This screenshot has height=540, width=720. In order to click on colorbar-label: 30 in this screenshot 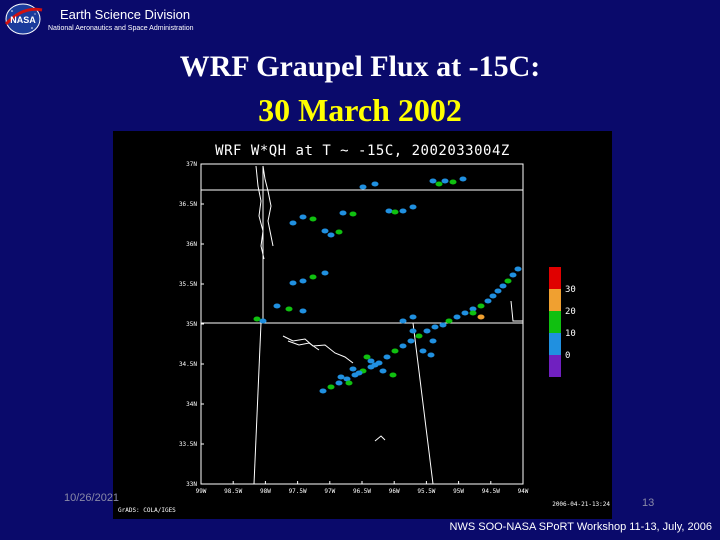, I will do `click(570, 290)`.